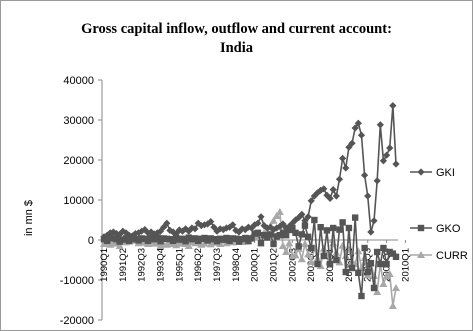 Image resolution: width=473 pixels, height=331 pixels. I want to click on x-tick-label: 1990Q1, so click(104, 265).